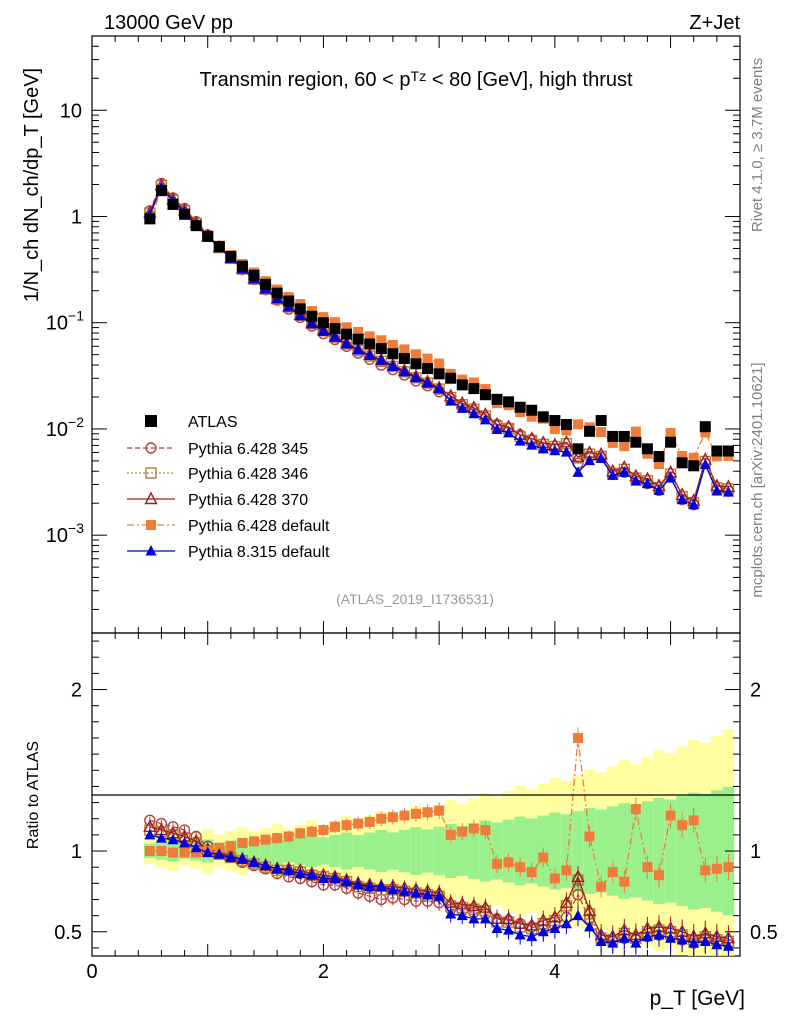 This screenshot has width=786, height=1024. I want to click on y-tick-label: 10⁻¹, so click(65, 321).